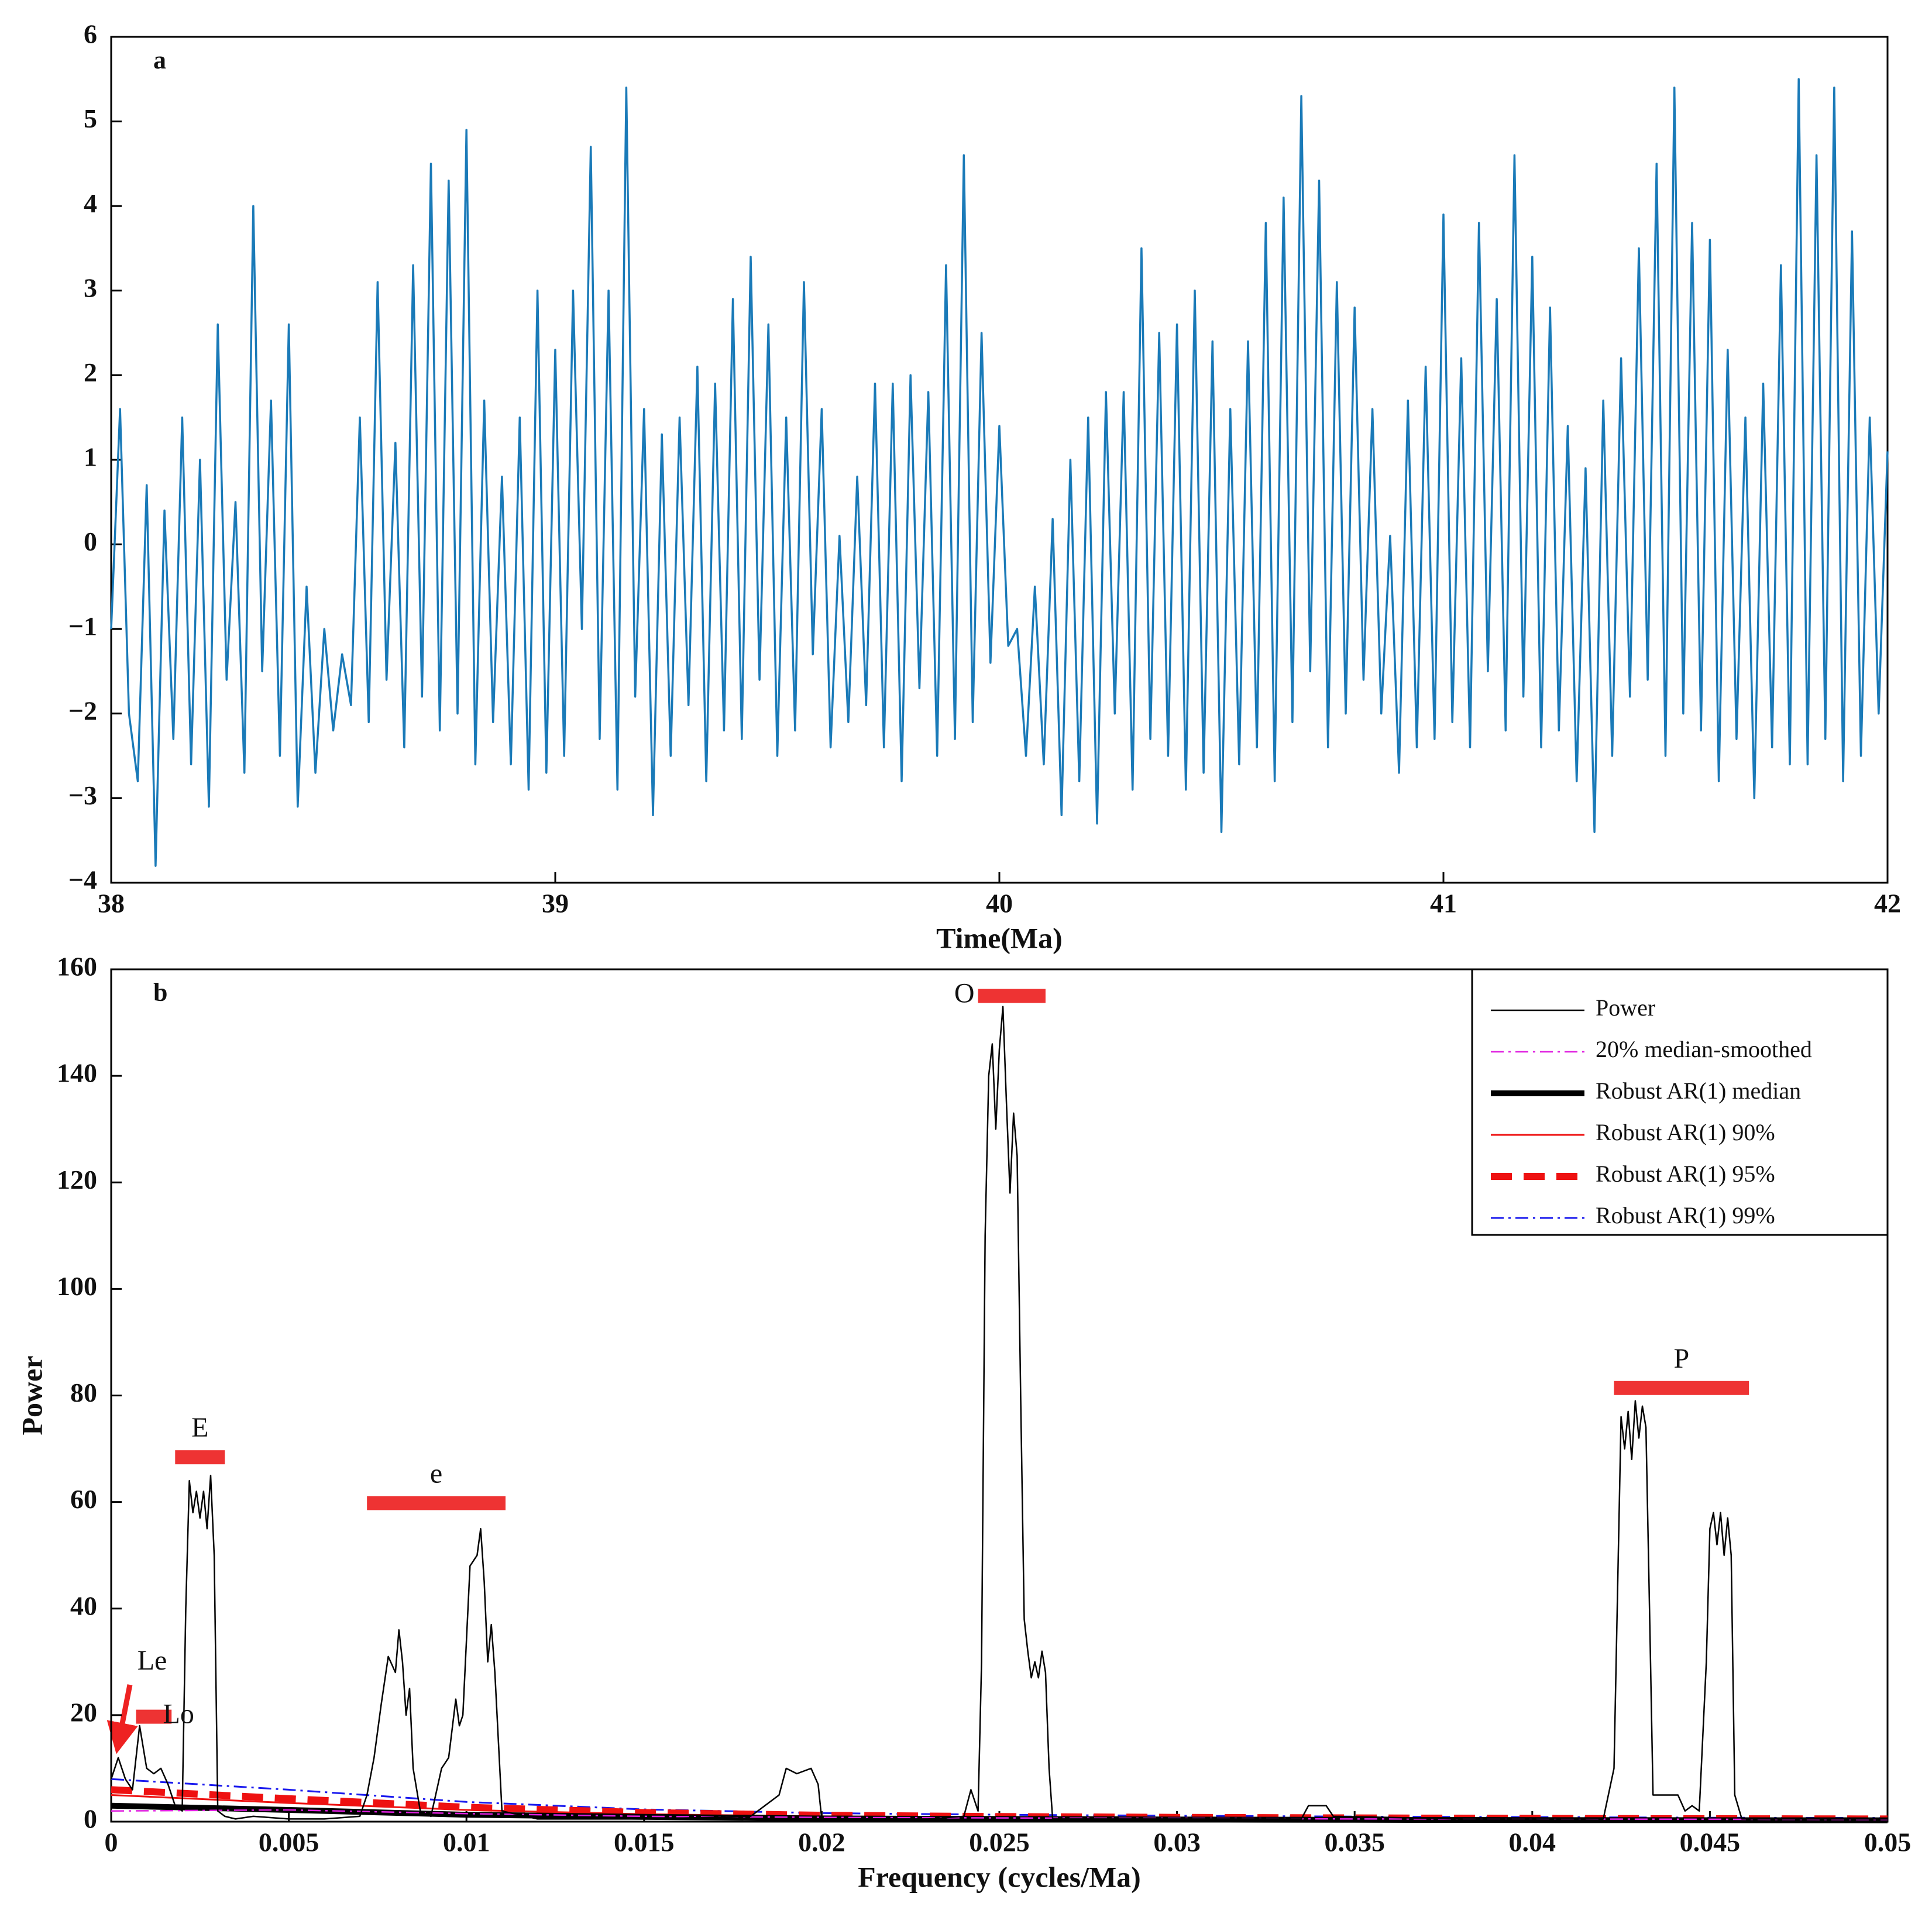 The height and width of the screenshot is (1917, 1932). Describe the element at coordinates (122, 1719) in the screenshot. I see `le-arrow` at that location.